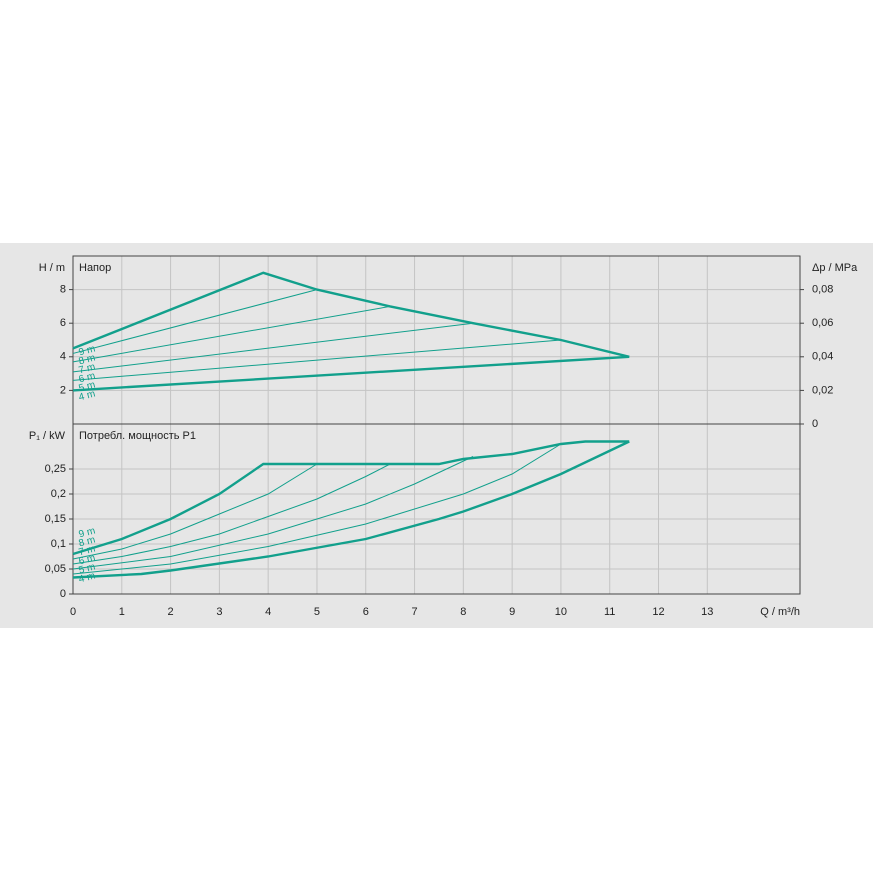 Image resolution: width=873 pixels, height=878 pixels. What do you see at coordinates (822, 290) in the screenshot?
I see `y2-tick-label: 0,08` at bounding box center [822, 290].